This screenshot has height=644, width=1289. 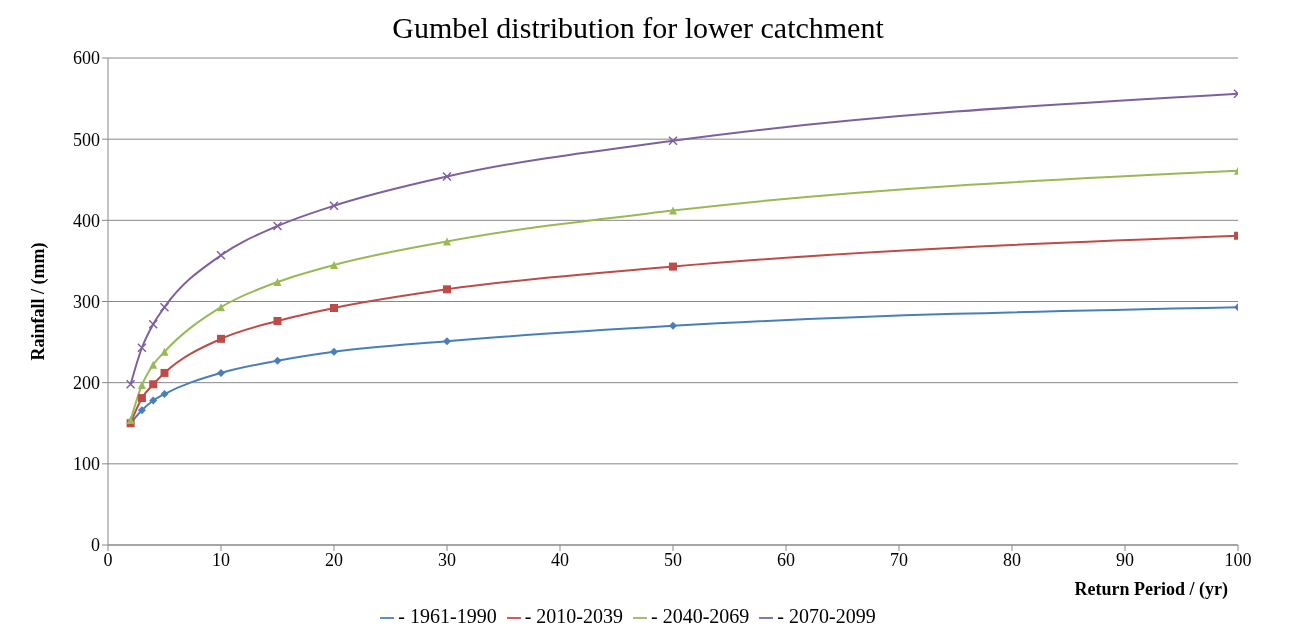 I want to click on y-tick-label: 500, so click(x=86, y=139).